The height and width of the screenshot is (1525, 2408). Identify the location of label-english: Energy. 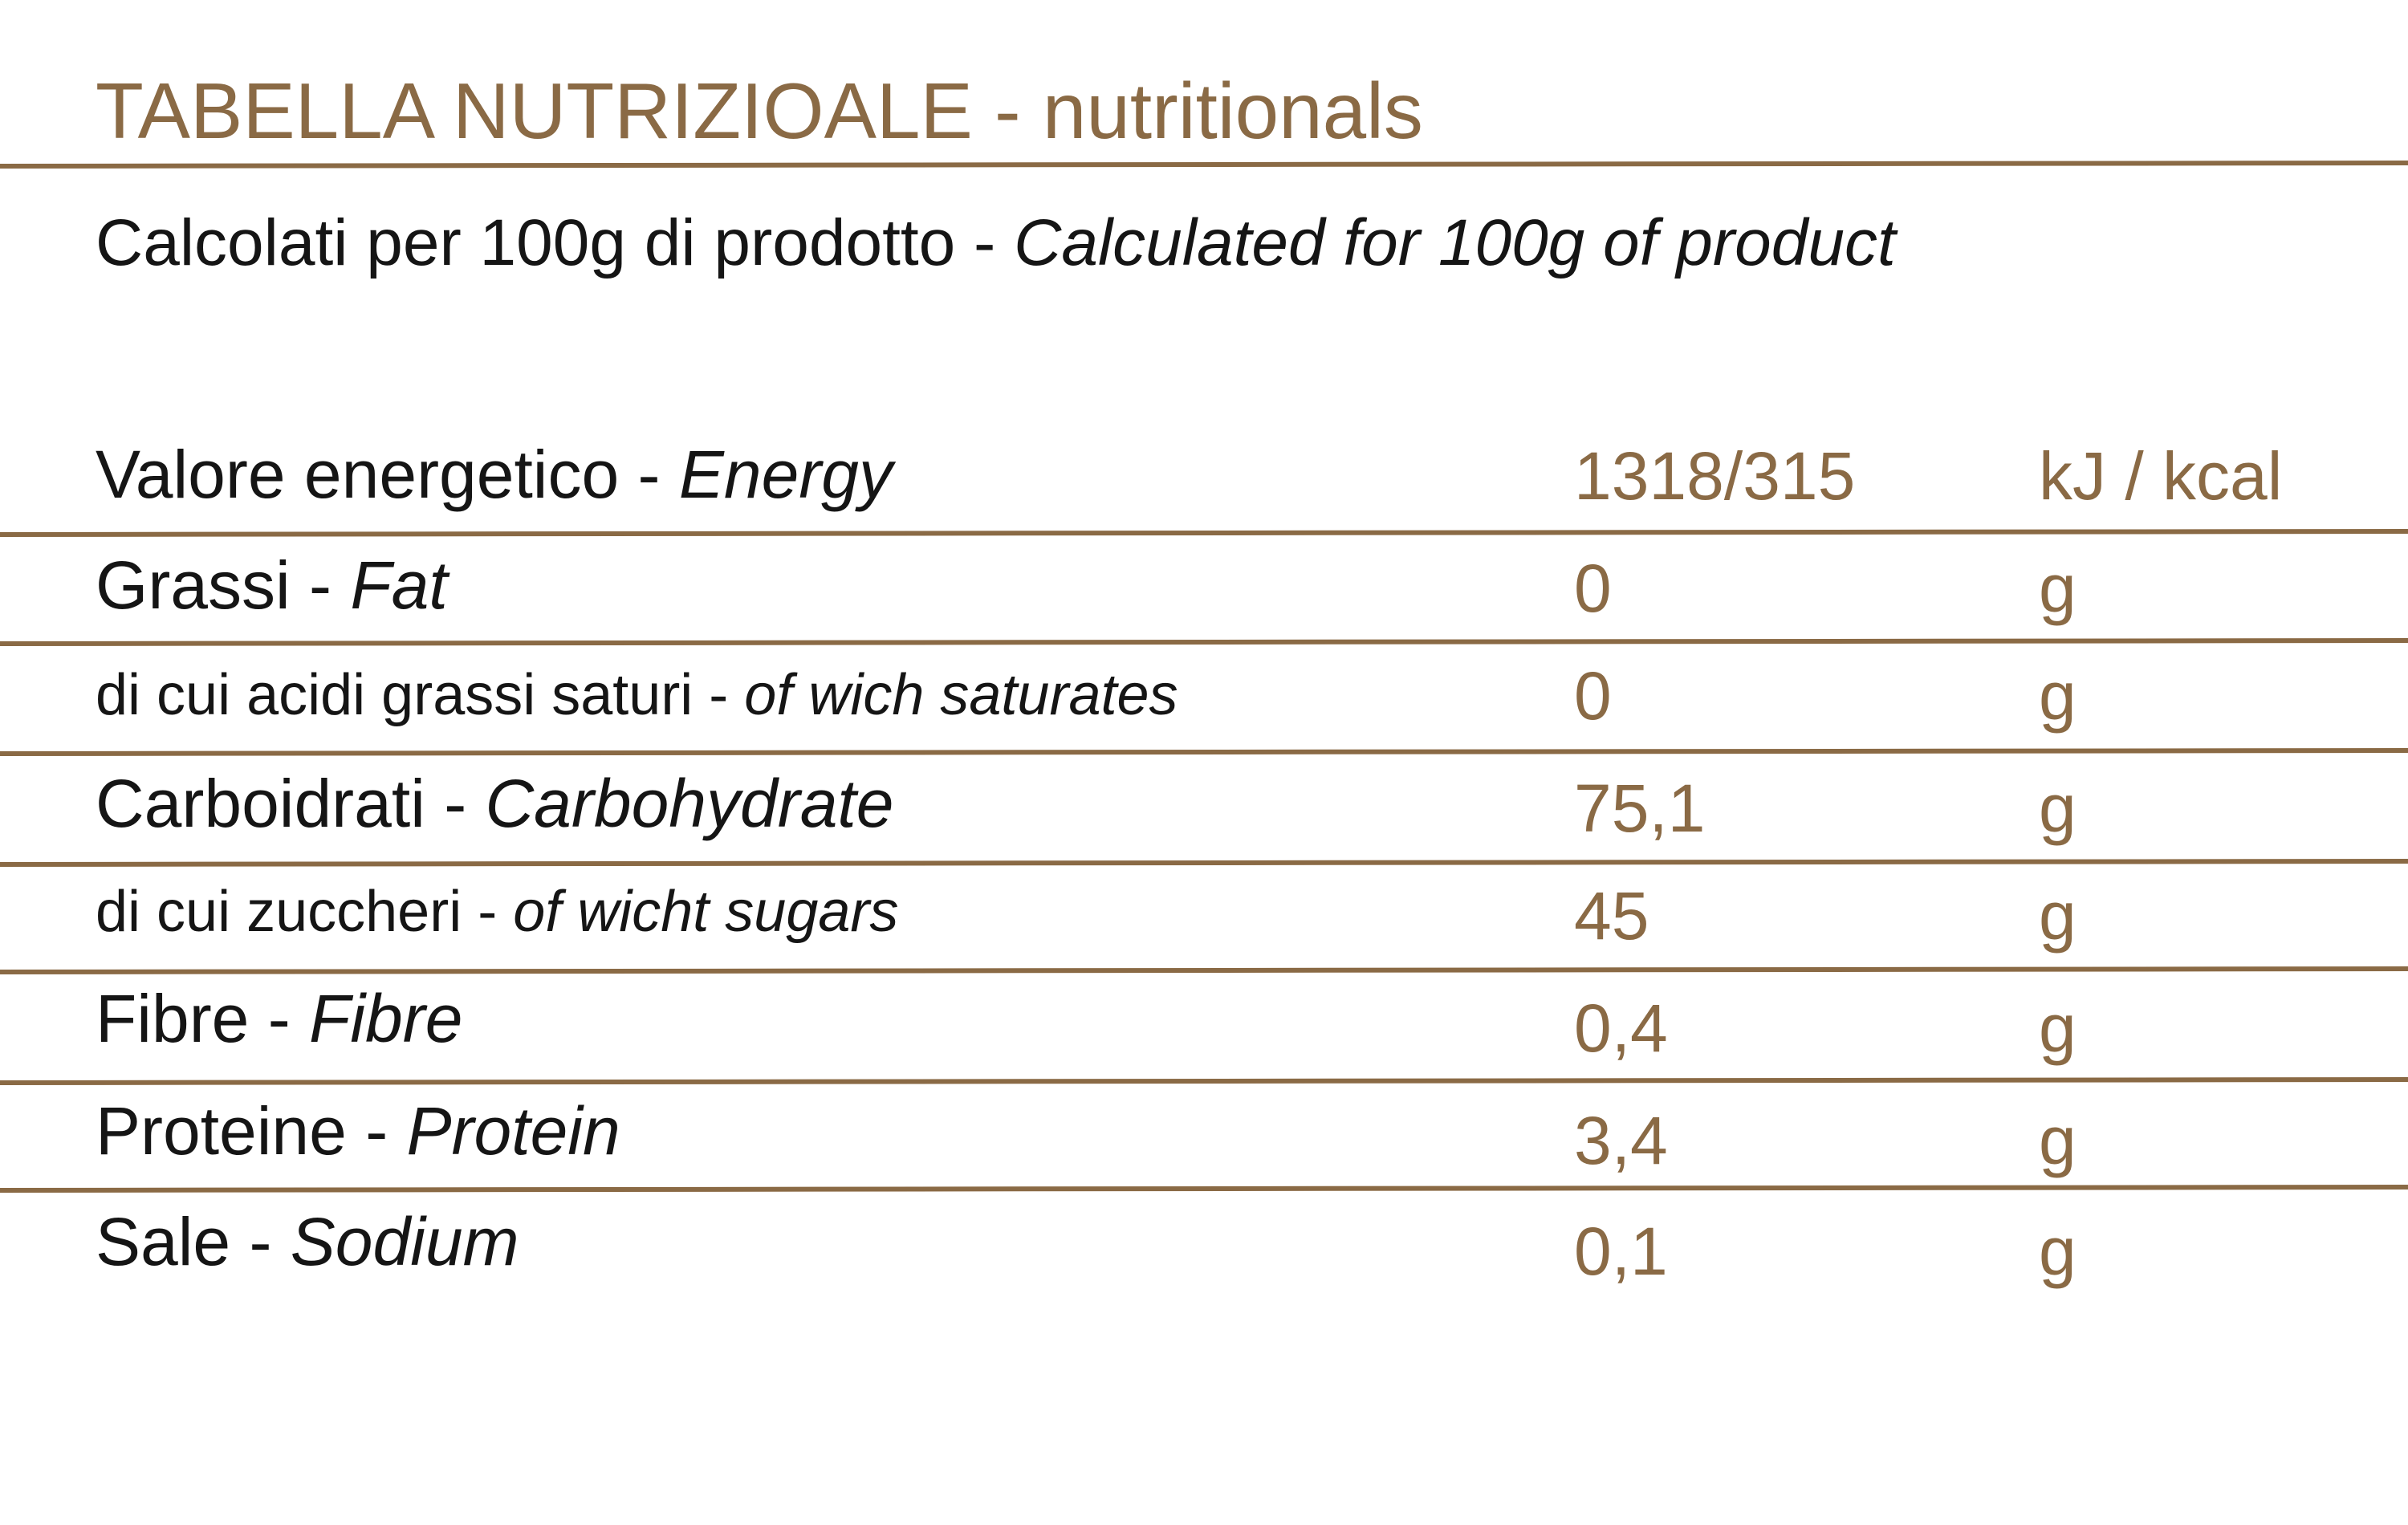
(788, 475).